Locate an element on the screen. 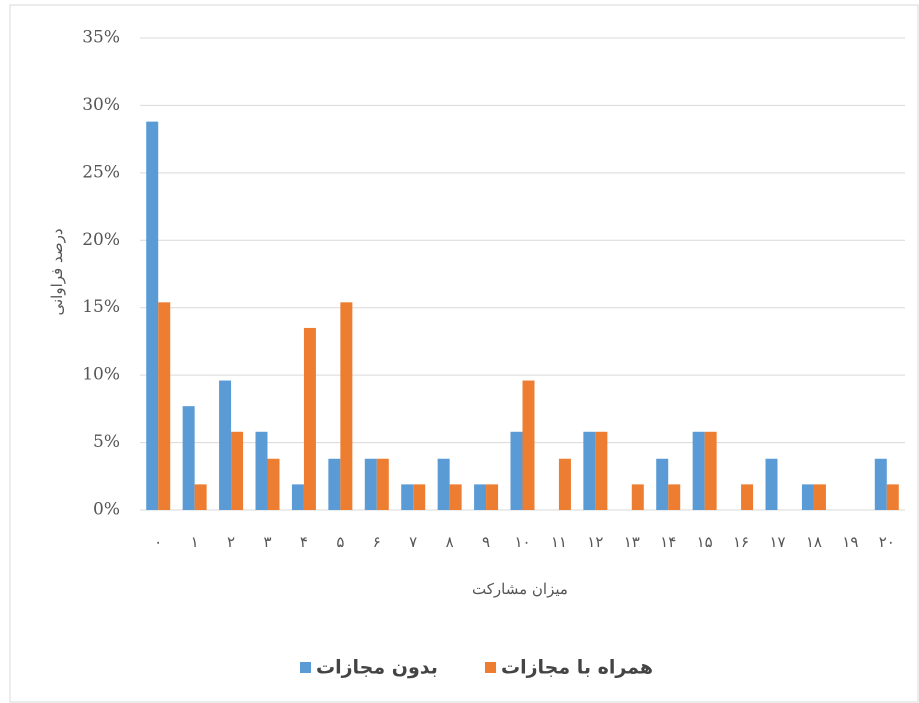 The height and width of the screenshot is (703, 919). x-tick-label: ۲ is located at coordinates (231, 542).